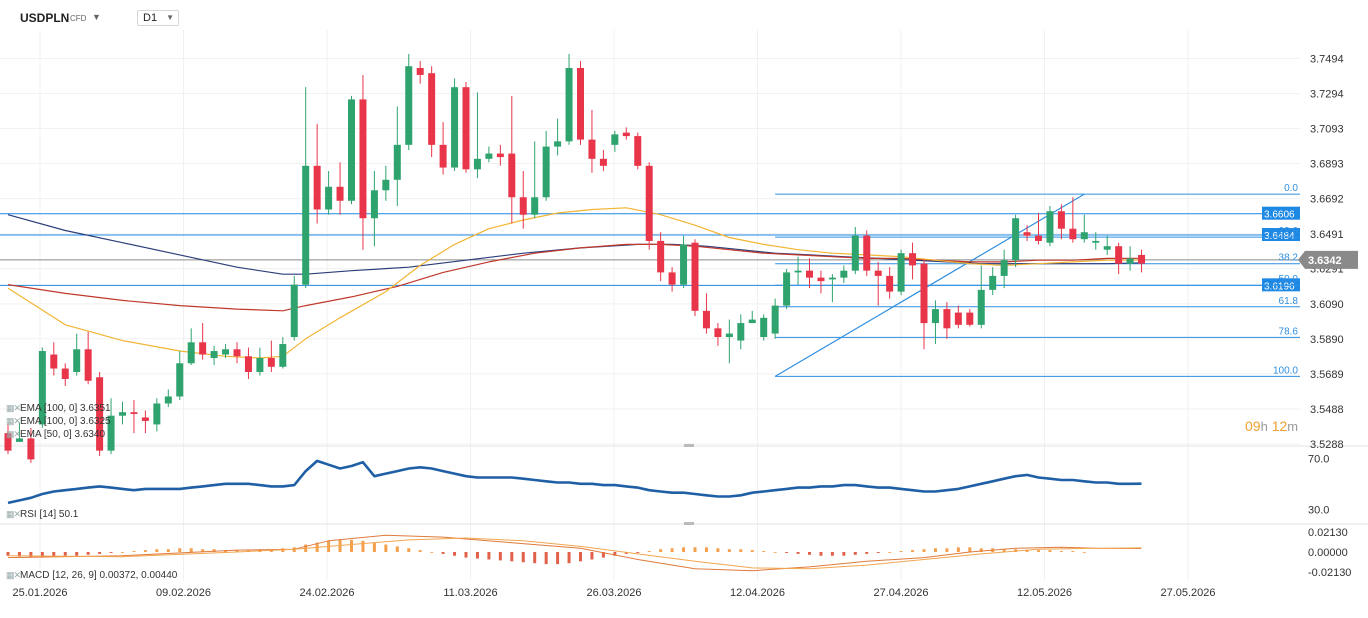  Describe the element at coordinates (1044, 593) in the screenshot. I see `date-tick-label: 12.05.2026` at that location.